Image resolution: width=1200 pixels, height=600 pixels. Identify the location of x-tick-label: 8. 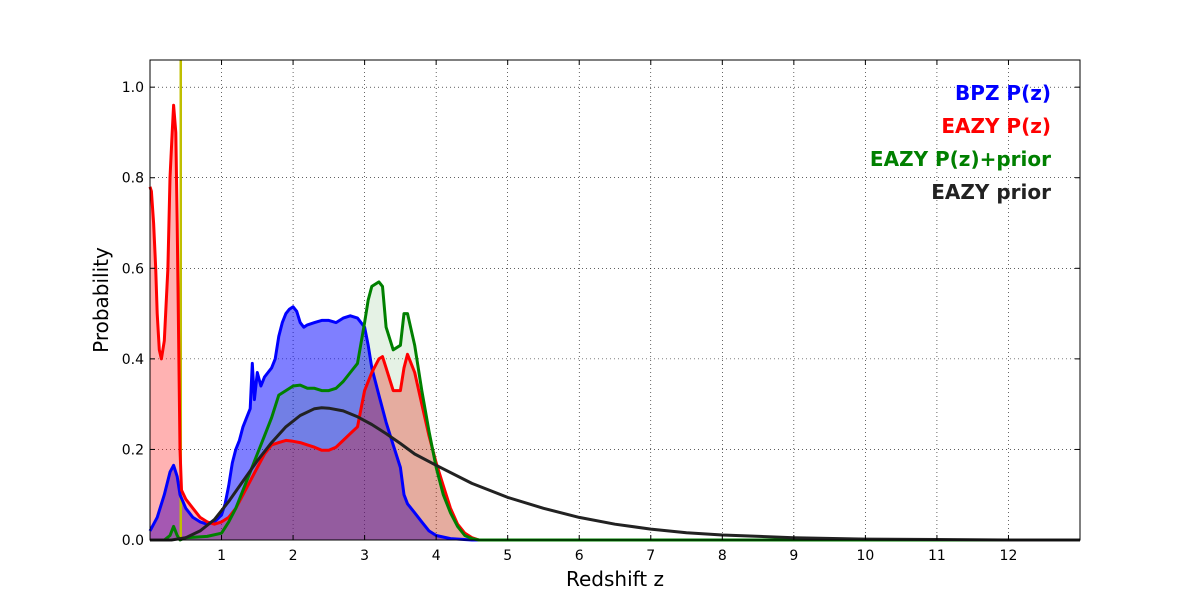
(722, 556).